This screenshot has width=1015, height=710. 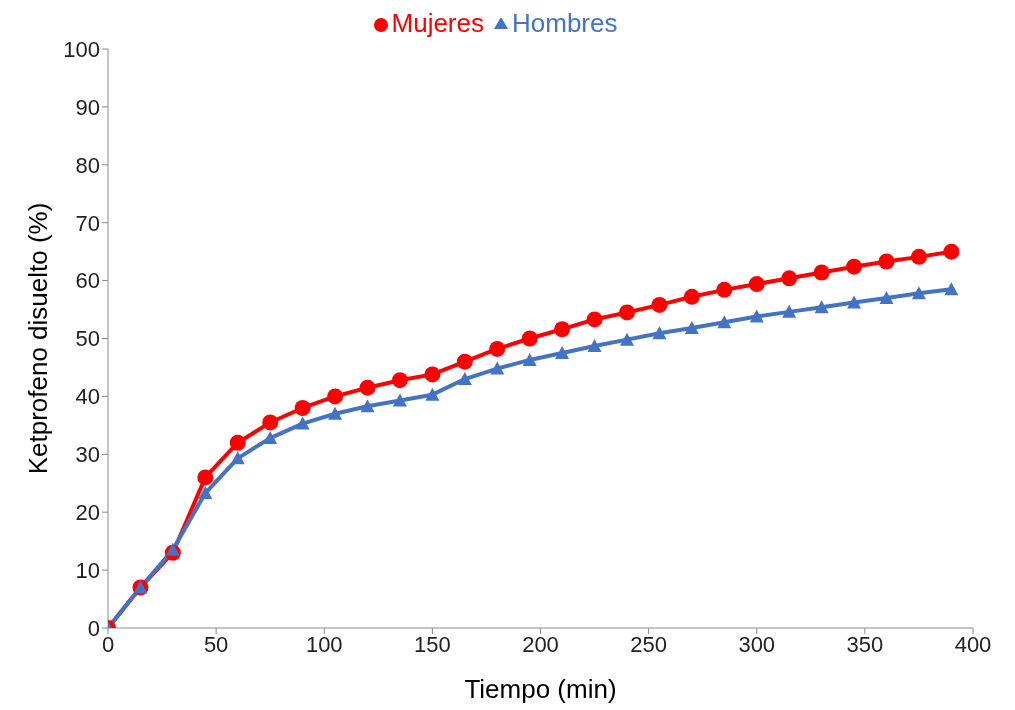 I want to click on legend-label: Hombres, so click(x=565, y=23).